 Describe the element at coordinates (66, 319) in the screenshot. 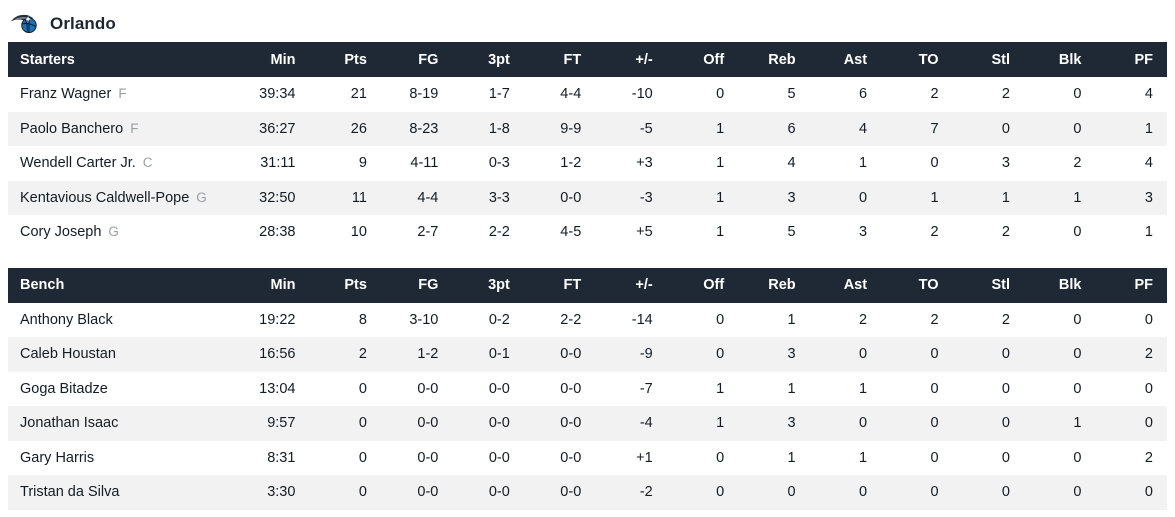

I see `player-name-link: Anthony Black` at that location.